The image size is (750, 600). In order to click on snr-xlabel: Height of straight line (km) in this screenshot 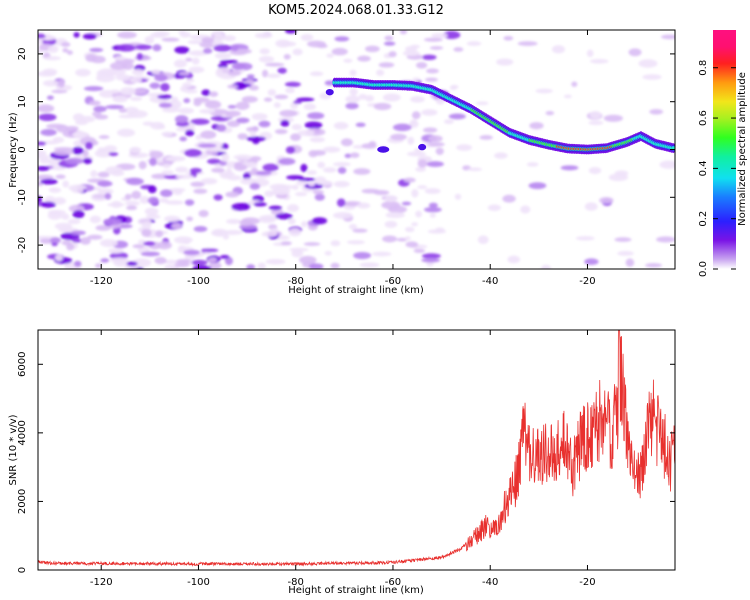, I will do `click(356, 590)`.